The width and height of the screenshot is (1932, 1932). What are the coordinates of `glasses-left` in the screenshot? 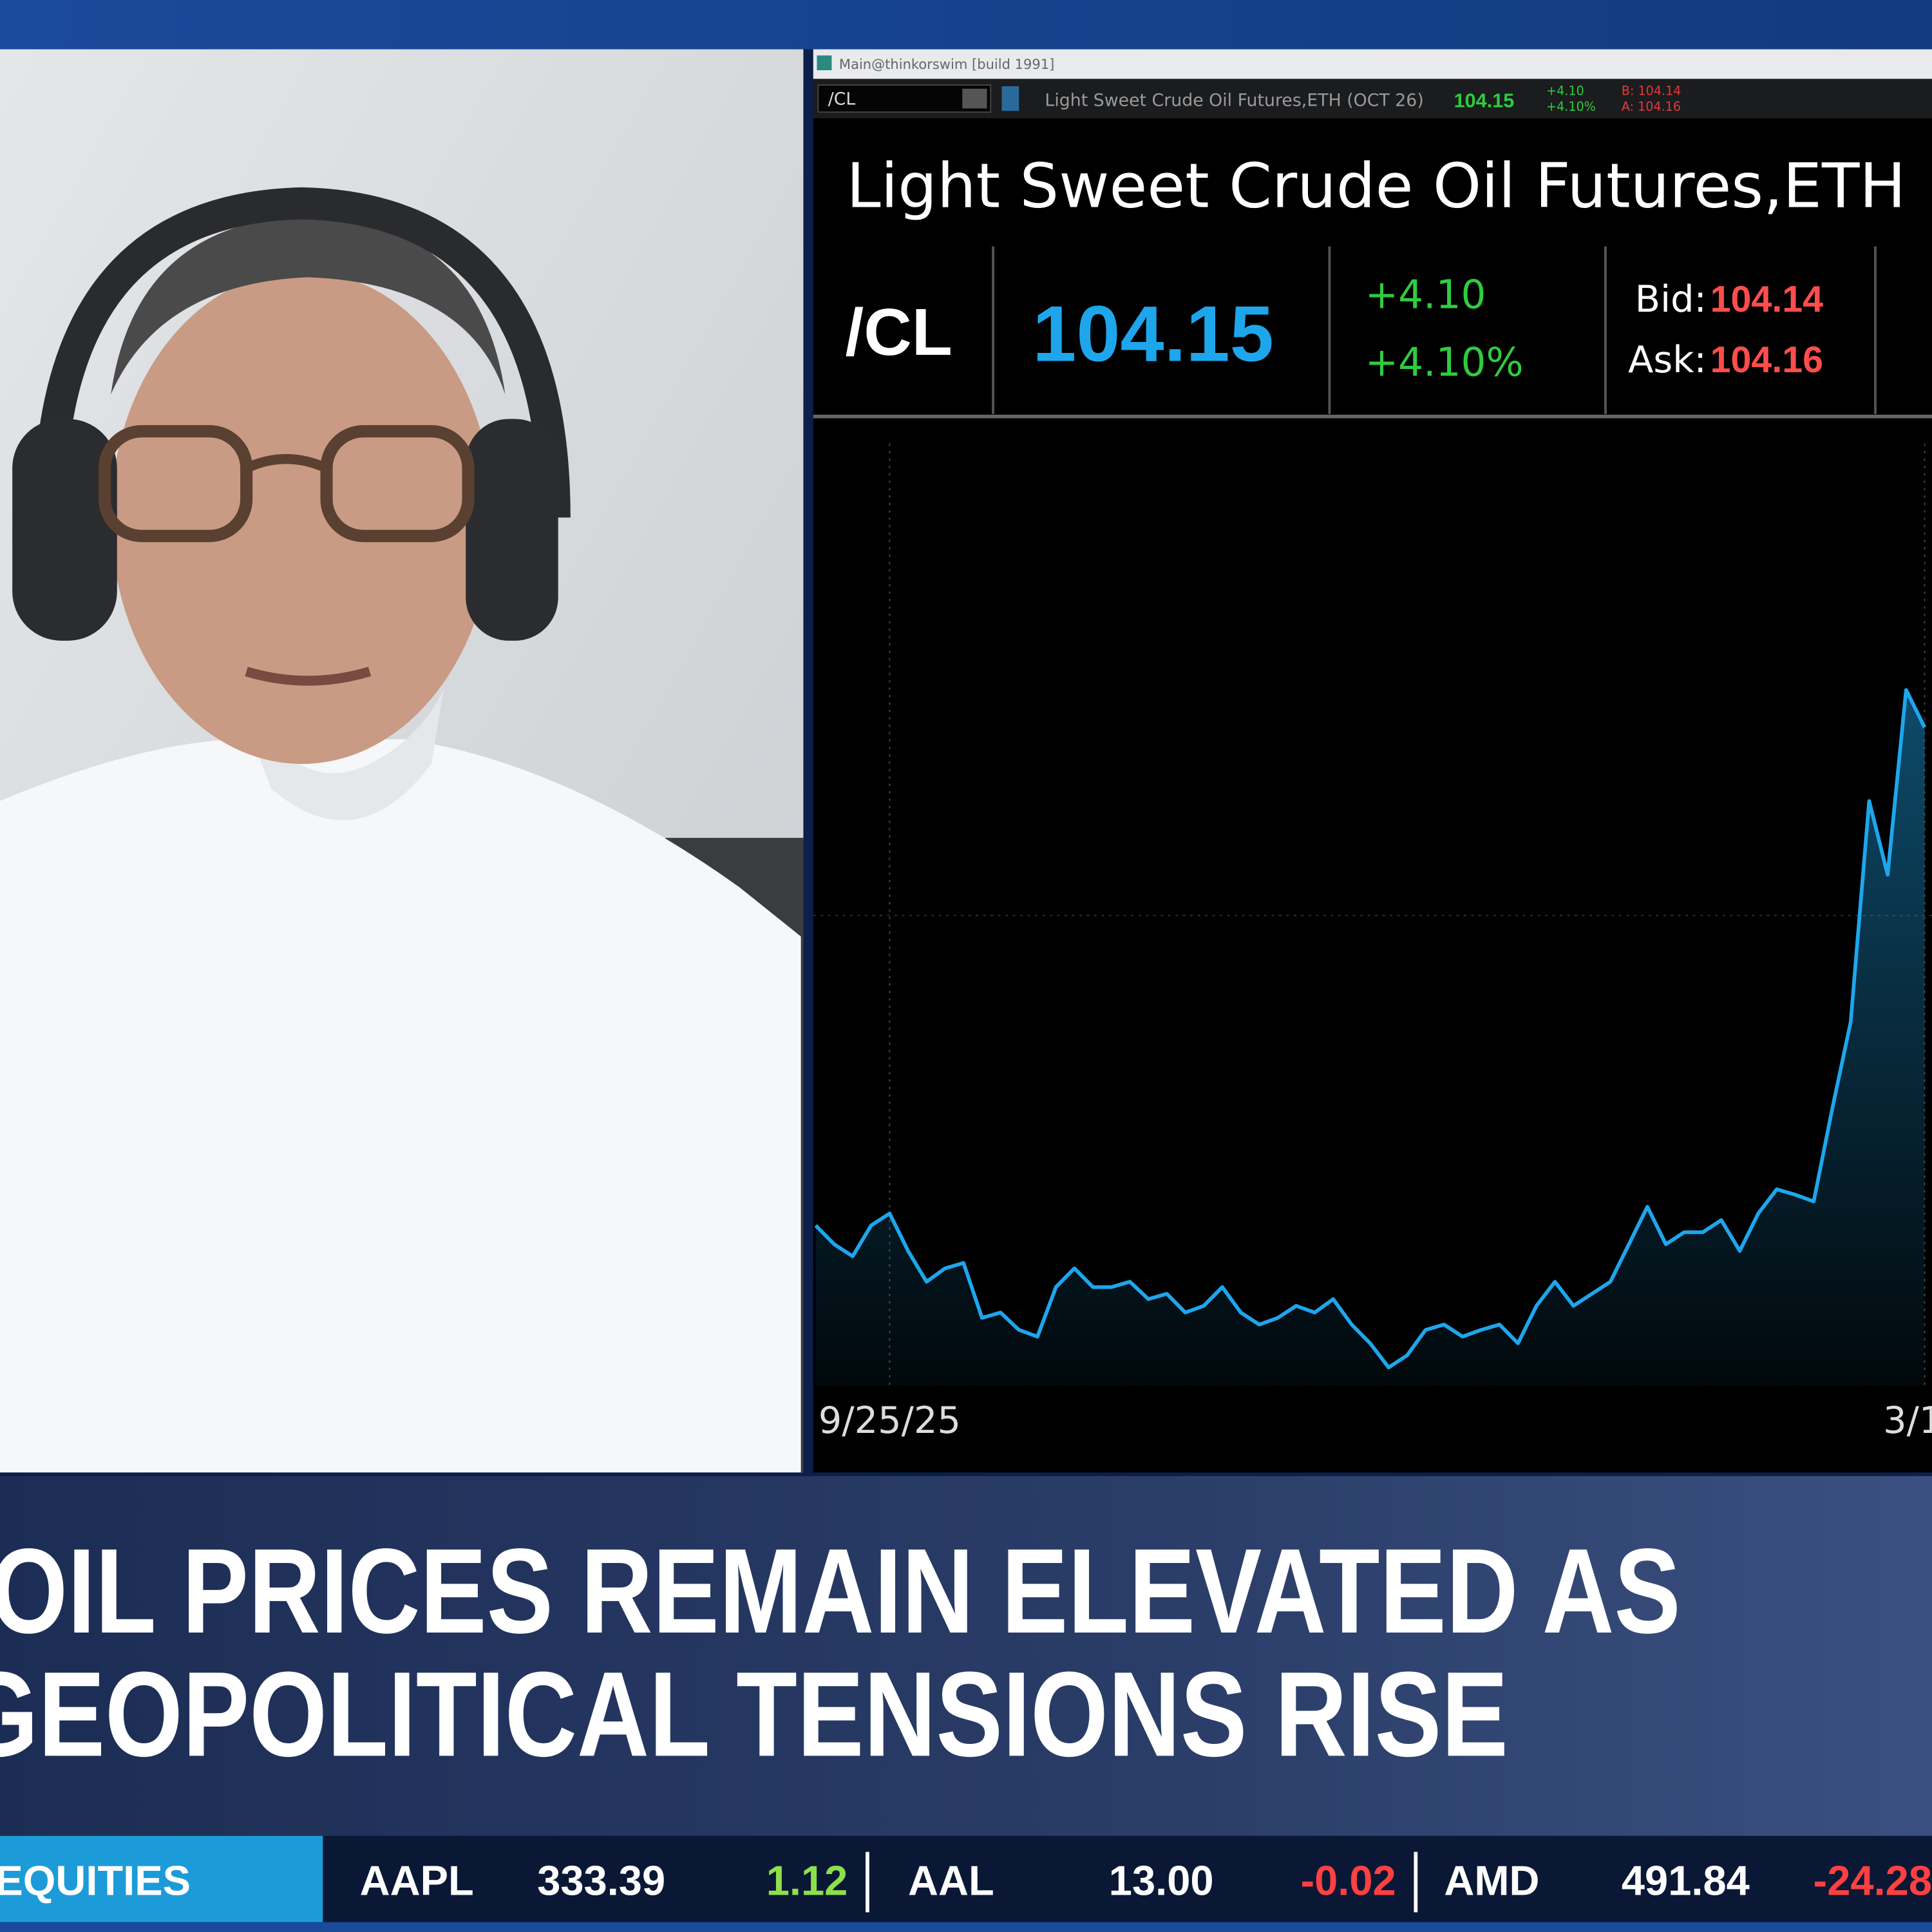 It's located at (176, 483).